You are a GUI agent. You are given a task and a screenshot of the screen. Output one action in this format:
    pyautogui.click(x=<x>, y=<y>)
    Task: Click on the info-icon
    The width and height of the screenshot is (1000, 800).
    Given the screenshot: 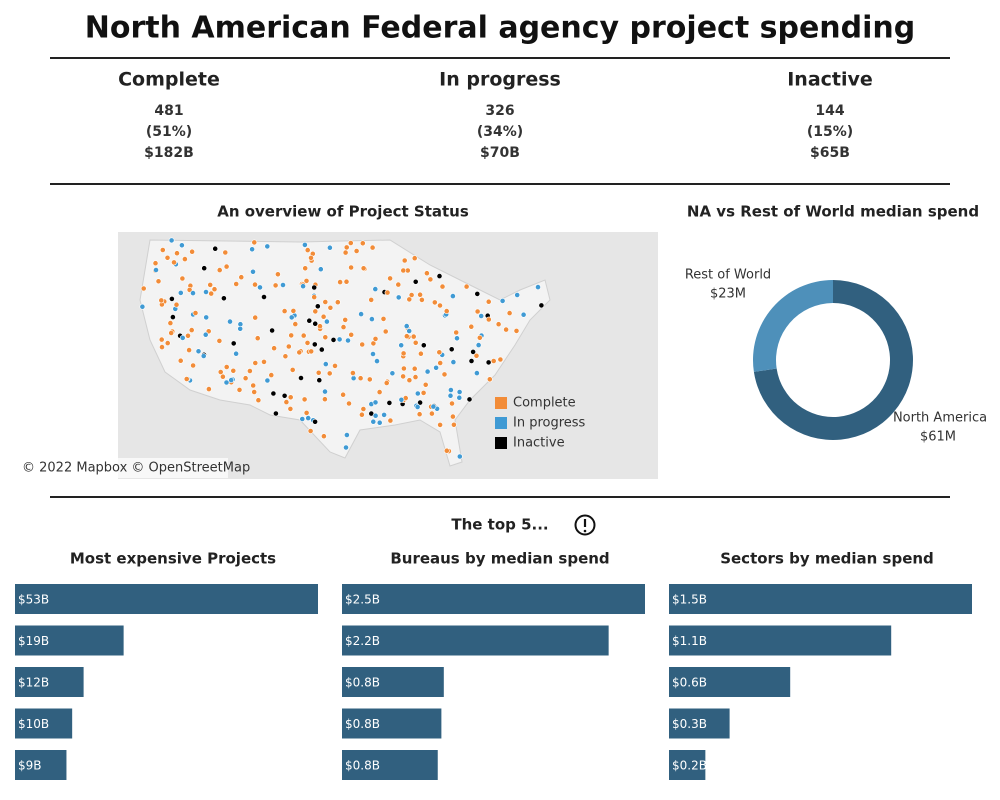 What is the action you would take?
    pyautogui.click(x=585, y=525)
    